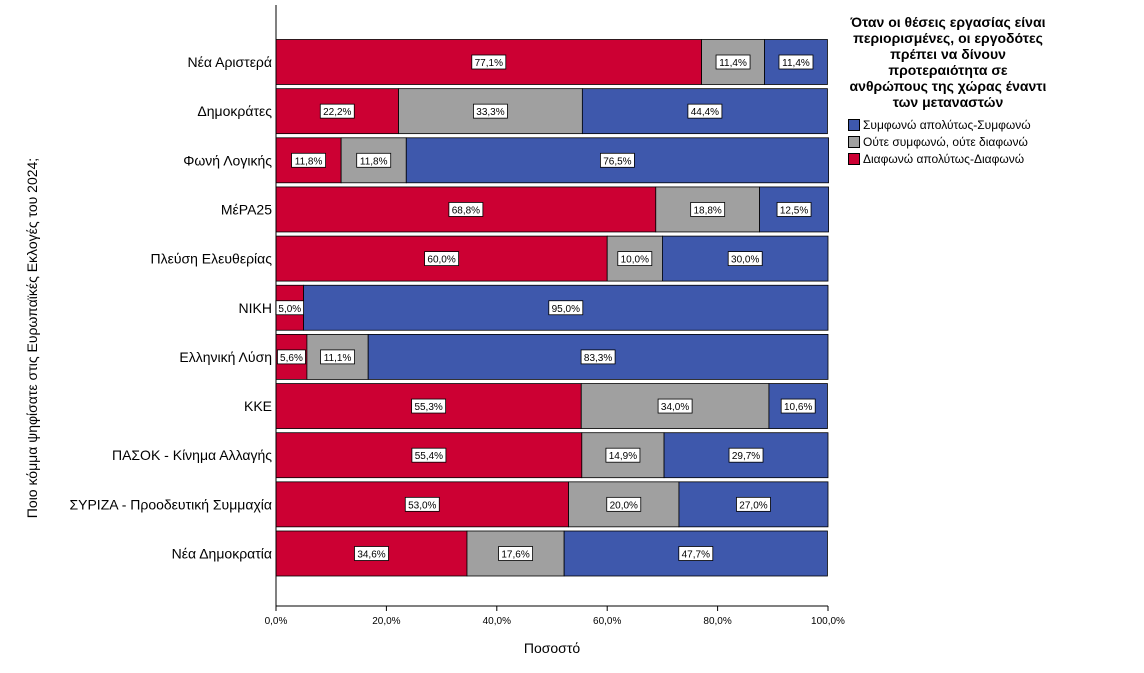 The width and height of the screenshot is (1144, 673). Describe the element at coordinates (276, 621) in the screenshot. I see `x-tick-label: 0,0%` at that location.